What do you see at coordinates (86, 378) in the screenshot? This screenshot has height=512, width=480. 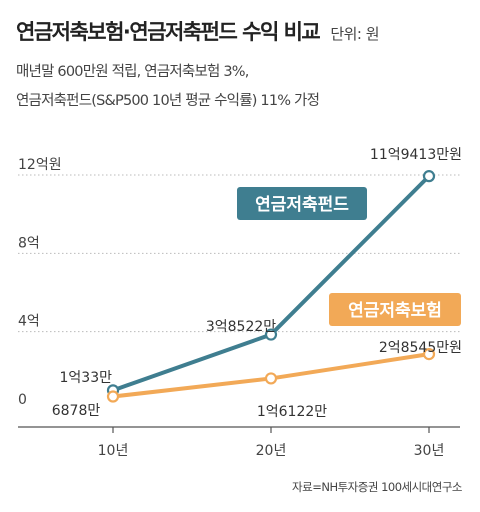 I see `data-label: 1억33만` at bounding box center [86, 378].